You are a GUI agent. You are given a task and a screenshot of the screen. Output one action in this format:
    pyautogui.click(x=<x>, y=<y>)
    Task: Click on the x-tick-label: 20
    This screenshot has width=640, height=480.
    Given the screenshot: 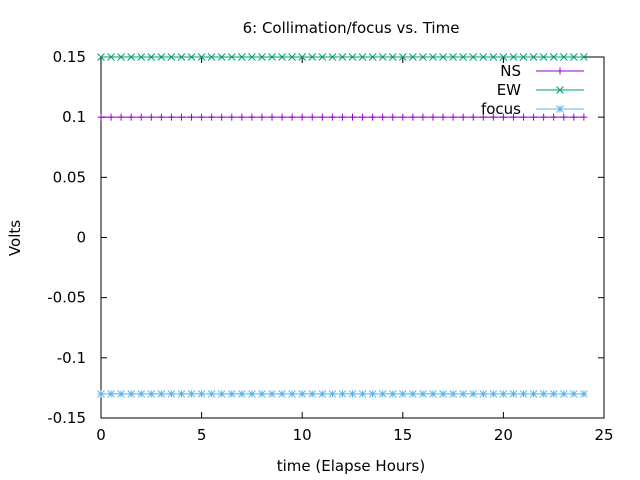 What is the action you would take?
    pyautogui.click(x=503, y=435)
    